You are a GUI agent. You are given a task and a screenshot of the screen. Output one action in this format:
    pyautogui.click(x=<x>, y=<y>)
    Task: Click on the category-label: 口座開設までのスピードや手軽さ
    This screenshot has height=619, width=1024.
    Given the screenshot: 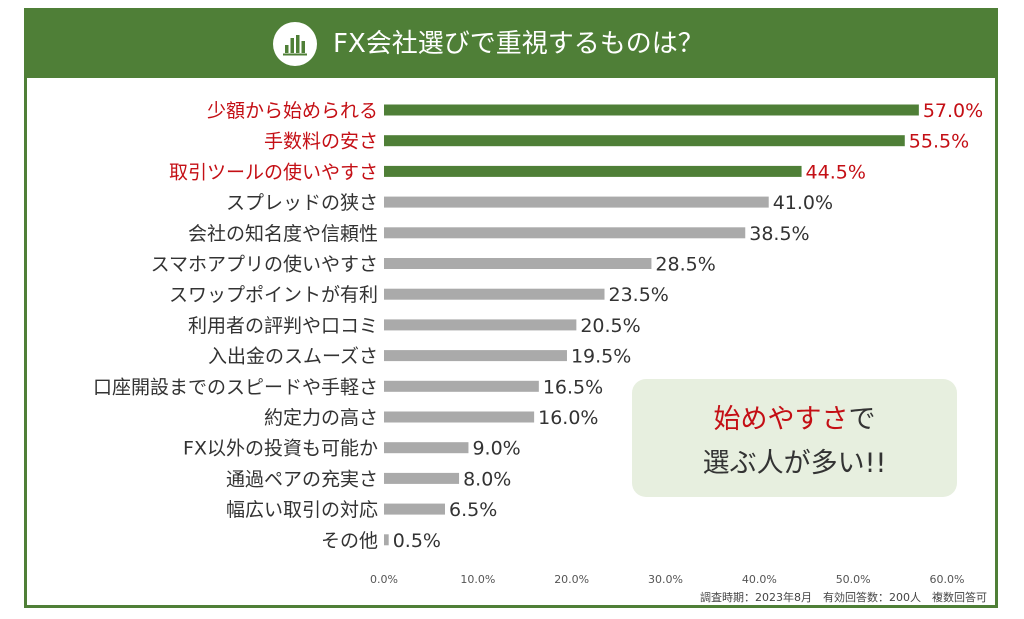 What is the action you would take?
    pyautogui.click(x=235, y=387)
    